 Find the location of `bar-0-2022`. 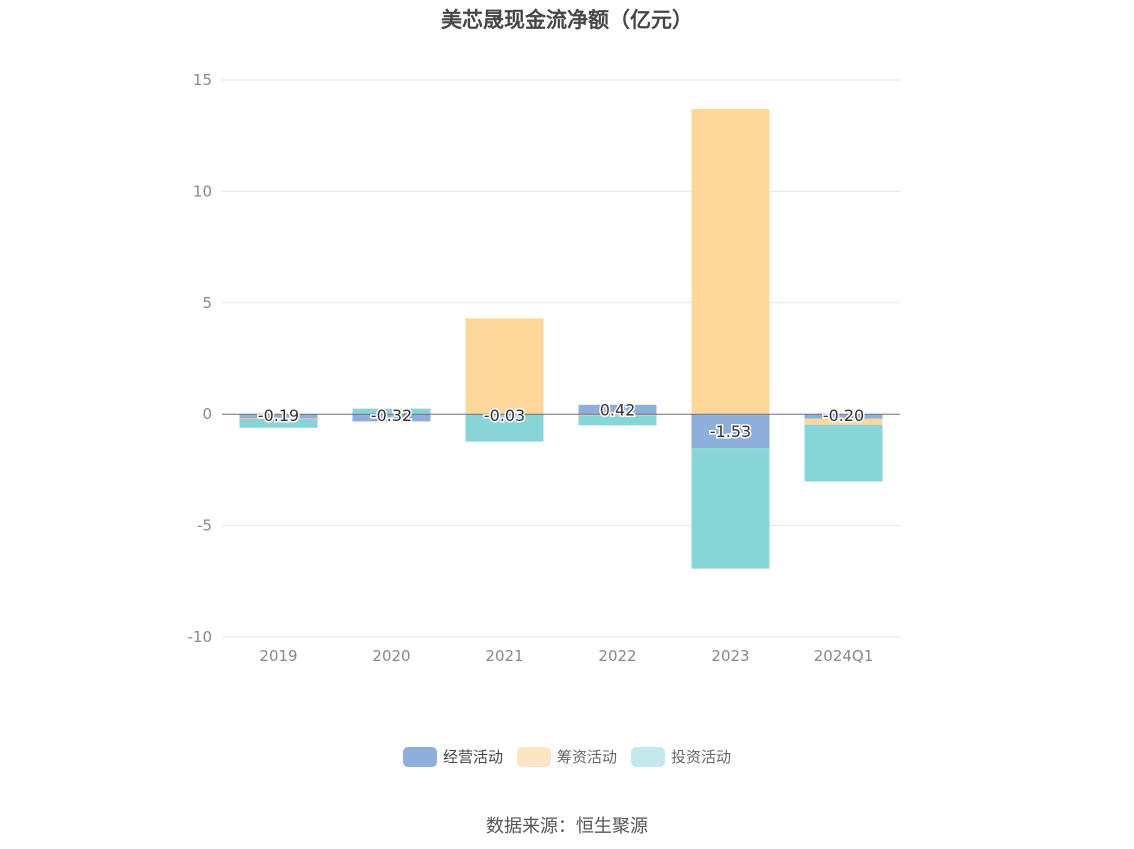

bar-0-2022 is located at coordinates (617, 409).